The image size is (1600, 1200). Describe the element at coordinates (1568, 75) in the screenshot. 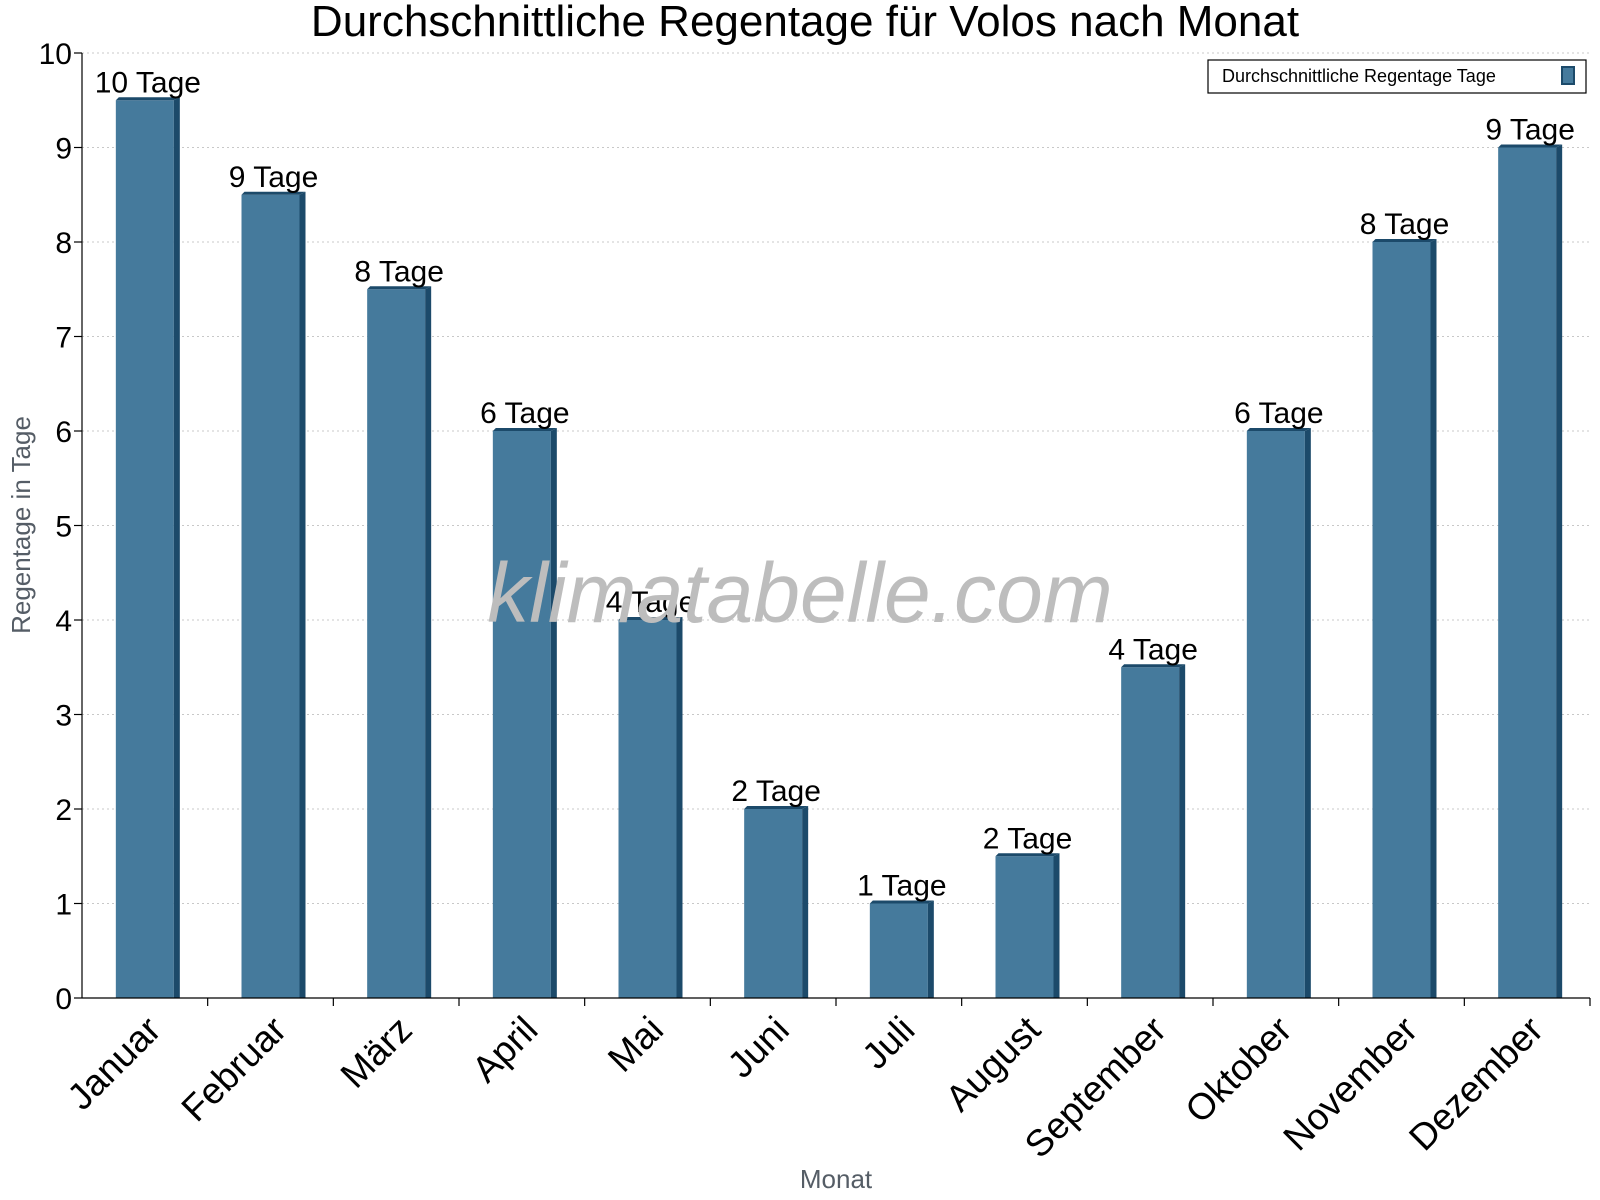

I see `legend-swatch` at that location.